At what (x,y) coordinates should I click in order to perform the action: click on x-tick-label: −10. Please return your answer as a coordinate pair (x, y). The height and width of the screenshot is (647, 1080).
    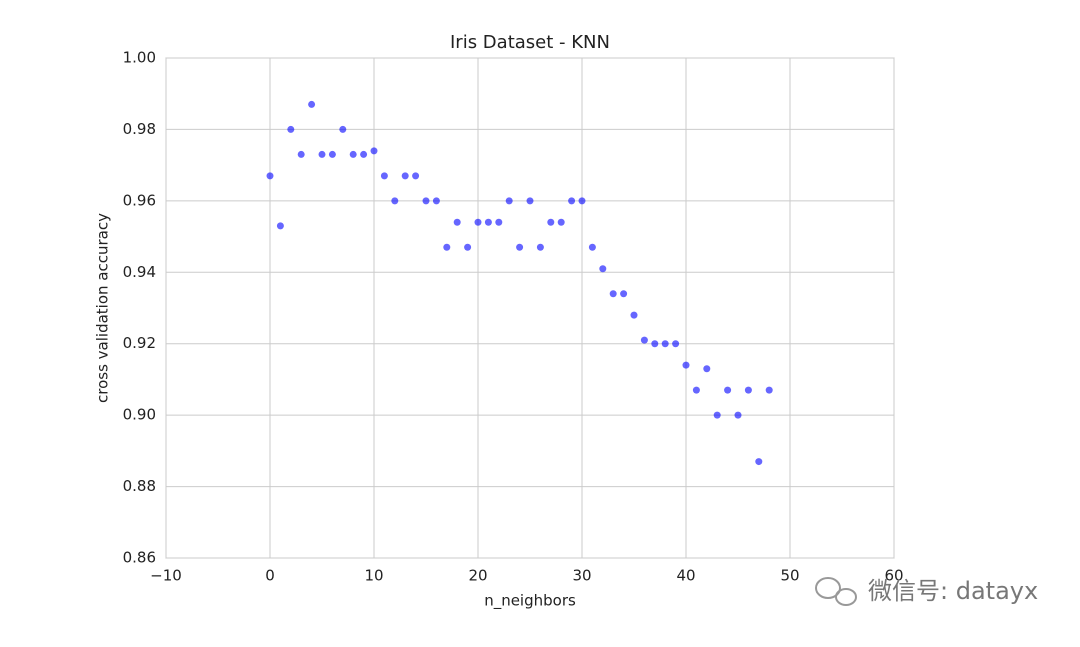
    Looking at the image, I should click on (166, 576).